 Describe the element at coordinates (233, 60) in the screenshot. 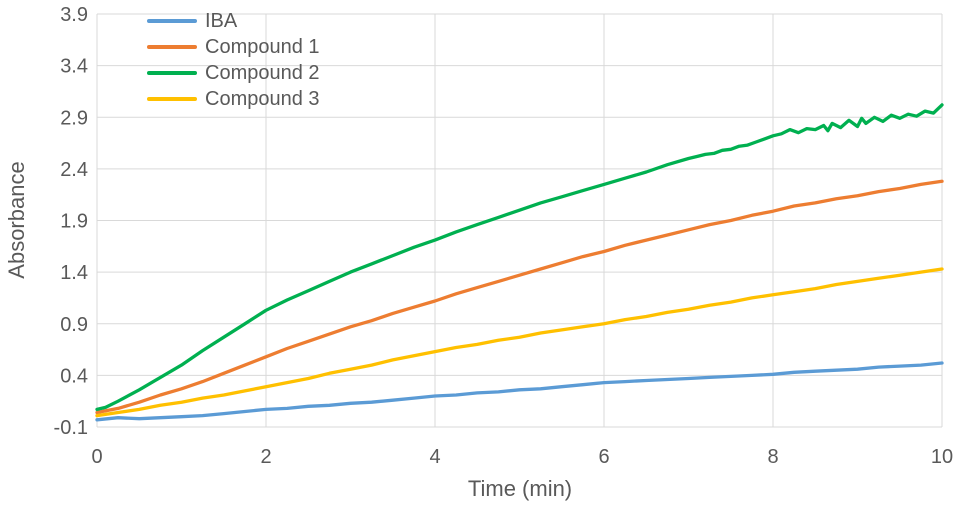

I see `legend: IBA Compound 1 Compound 2 Compound 3` at that location.